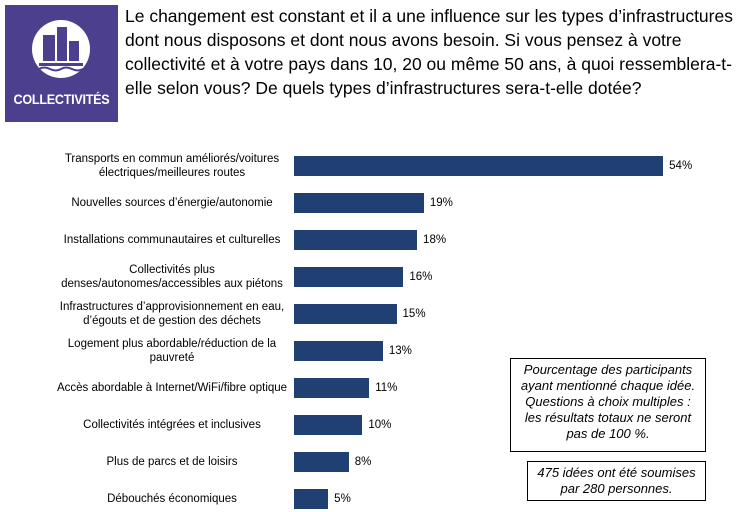 Image resolution: width=741 pixels, height=512 pixels. What do you see at coordinates (421, 277) in the screenshot?
I see `value-label: 16%` at bounding box center [421, 277].